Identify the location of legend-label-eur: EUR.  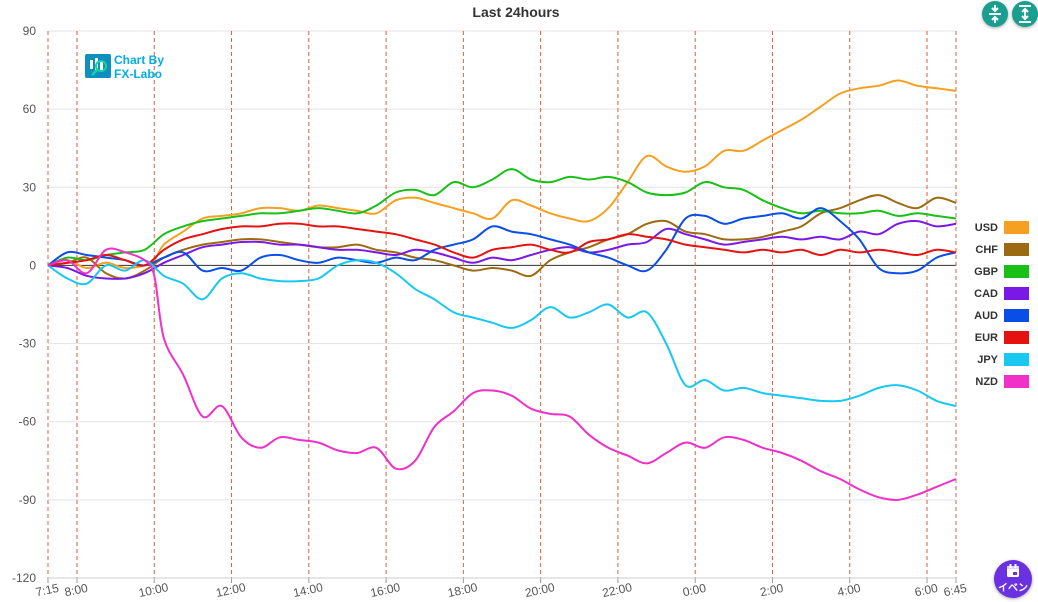
(986, 338).